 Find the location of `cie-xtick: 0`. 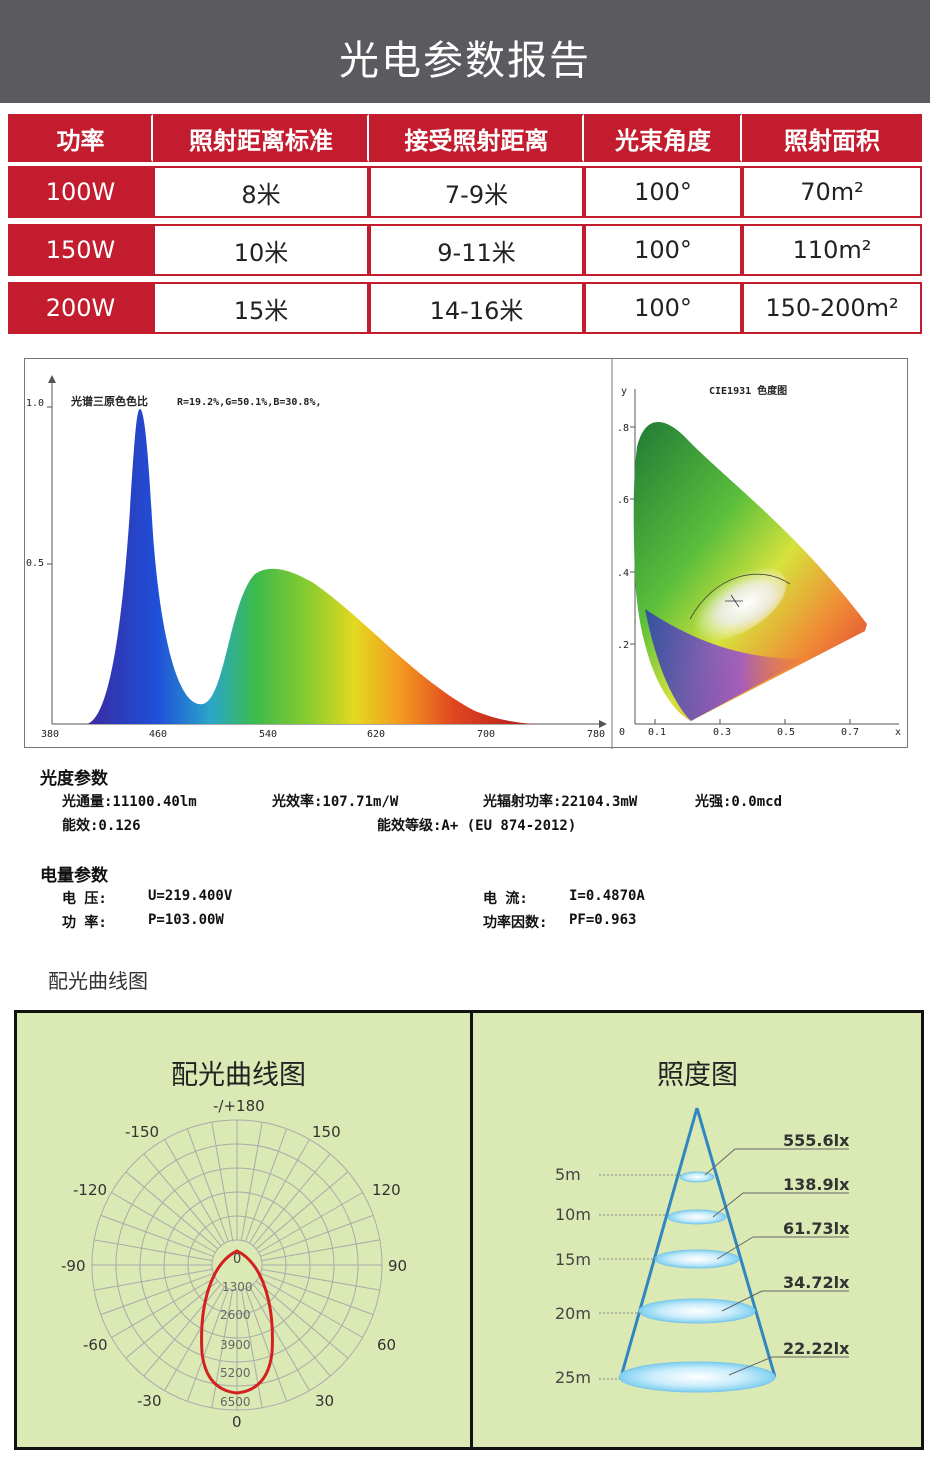

cie-xtick: 0 is located at coordinates (622, 732).